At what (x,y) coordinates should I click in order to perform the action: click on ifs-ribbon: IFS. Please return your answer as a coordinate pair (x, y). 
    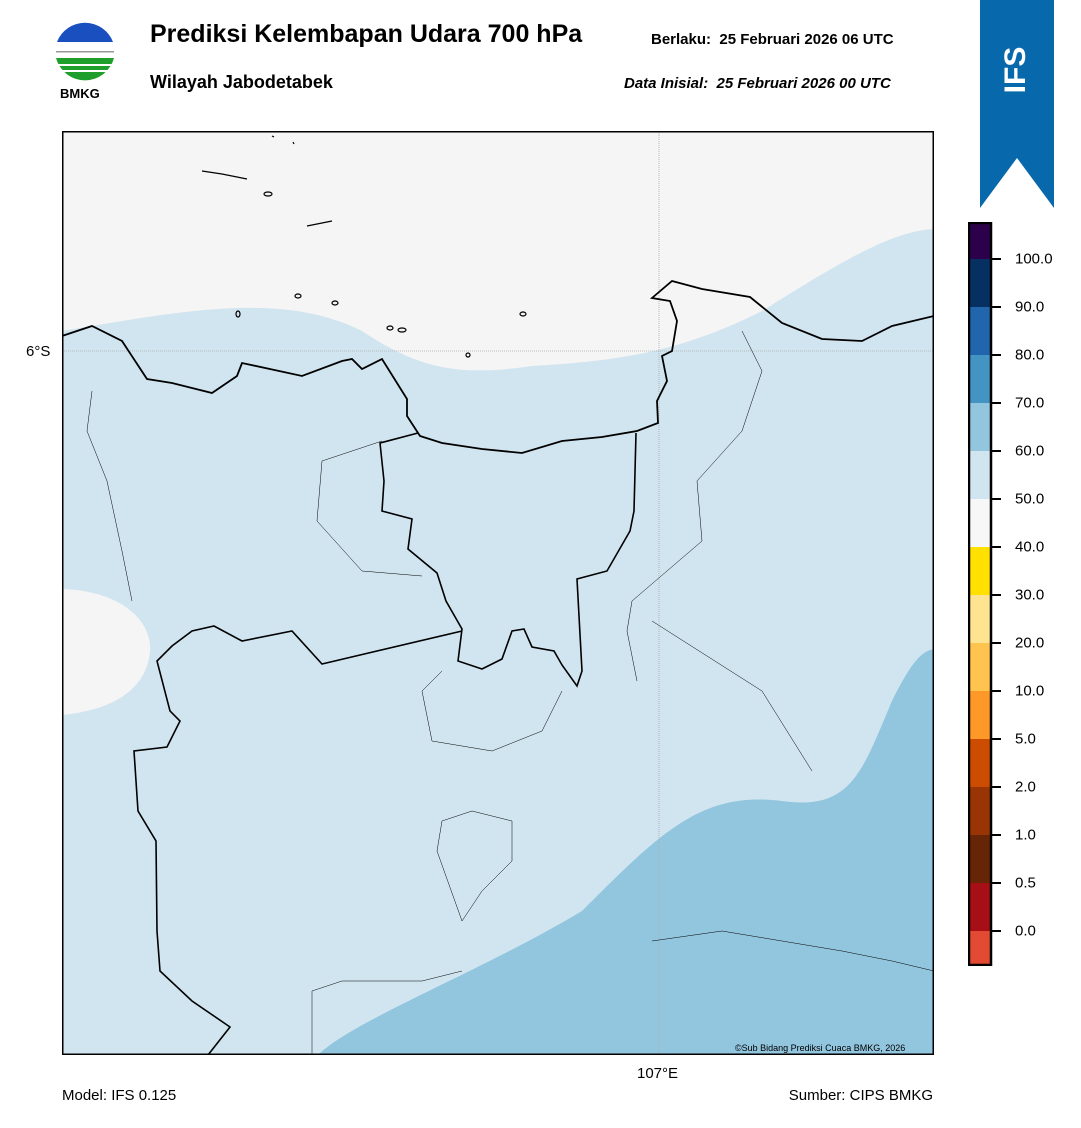
    Looking at the image, I should click on (1017, 104).